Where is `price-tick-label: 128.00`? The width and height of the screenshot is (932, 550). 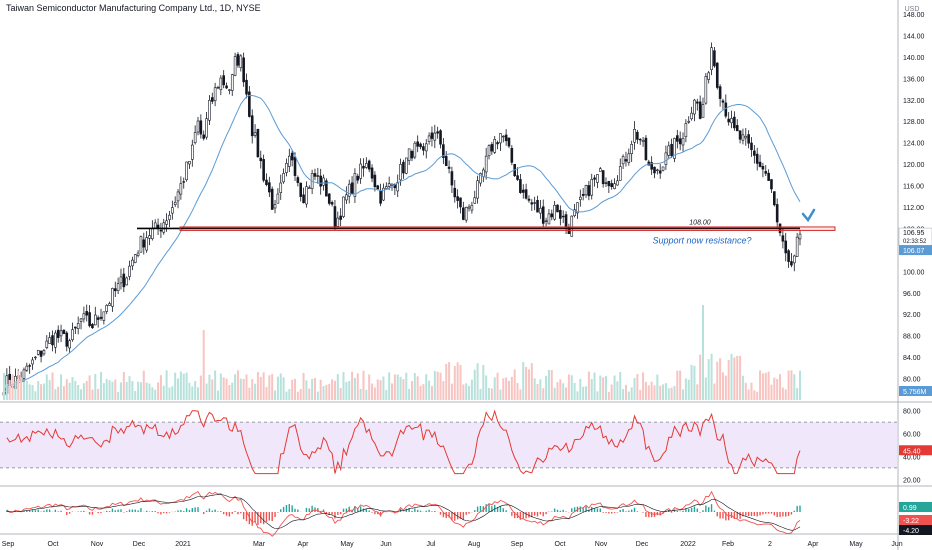 price-tick-label: 128.00 is located at coordinates (914, 122).